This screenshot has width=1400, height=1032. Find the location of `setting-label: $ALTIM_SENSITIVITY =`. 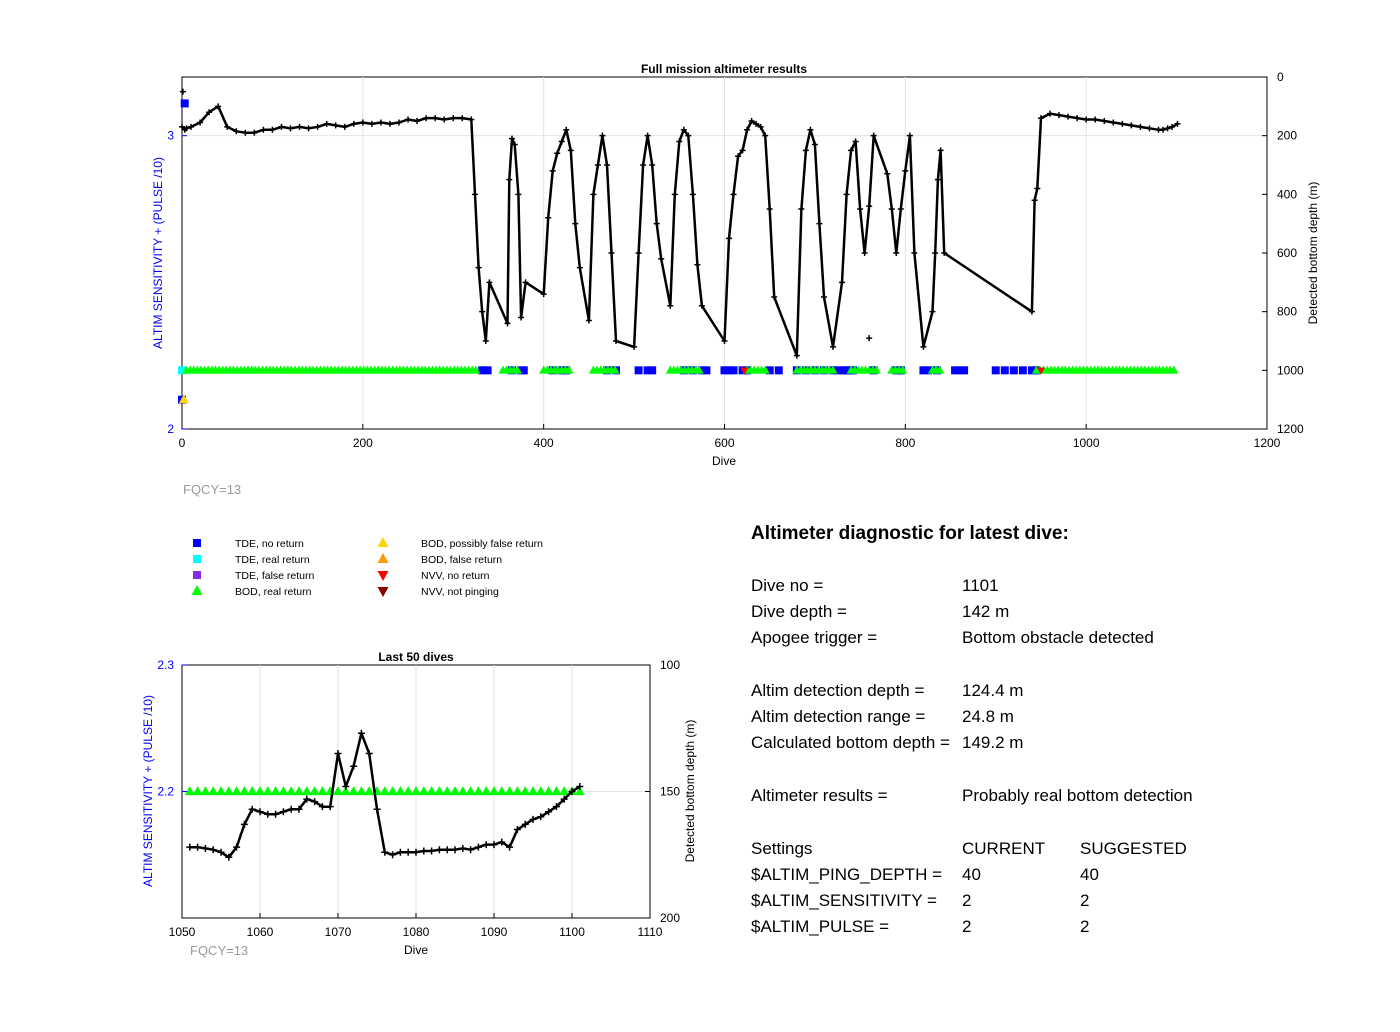

setting-label: $ALTIM_SENSITIVITY = is located at coordinates (844, 900).